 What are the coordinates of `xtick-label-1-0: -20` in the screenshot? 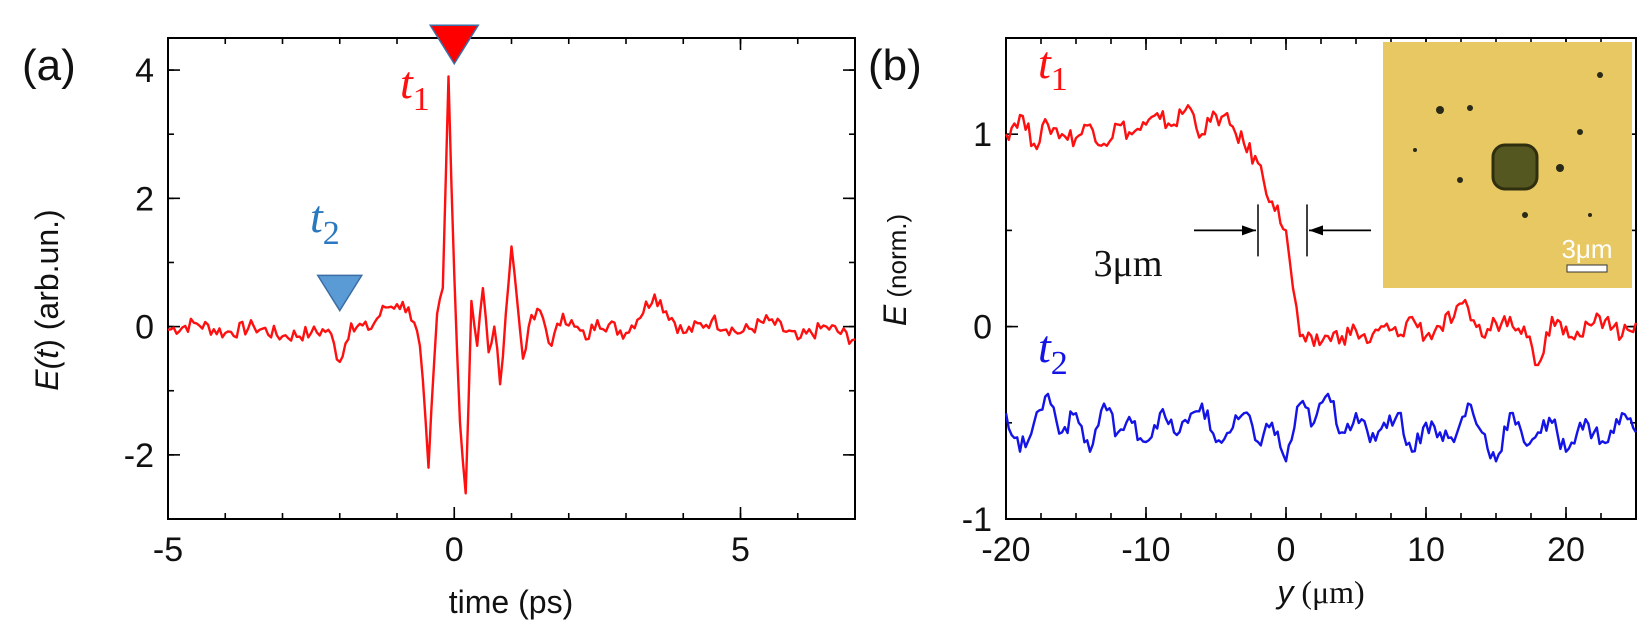 It's located at (1005, 550).